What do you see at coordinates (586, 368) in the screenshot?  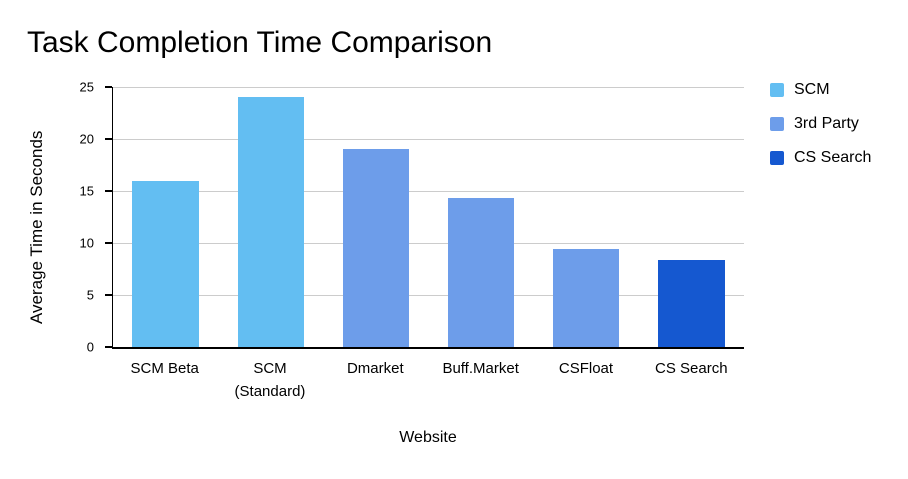 I see `x-tick-label-csfloat: CSFloat` at bounding box center [586, 368].